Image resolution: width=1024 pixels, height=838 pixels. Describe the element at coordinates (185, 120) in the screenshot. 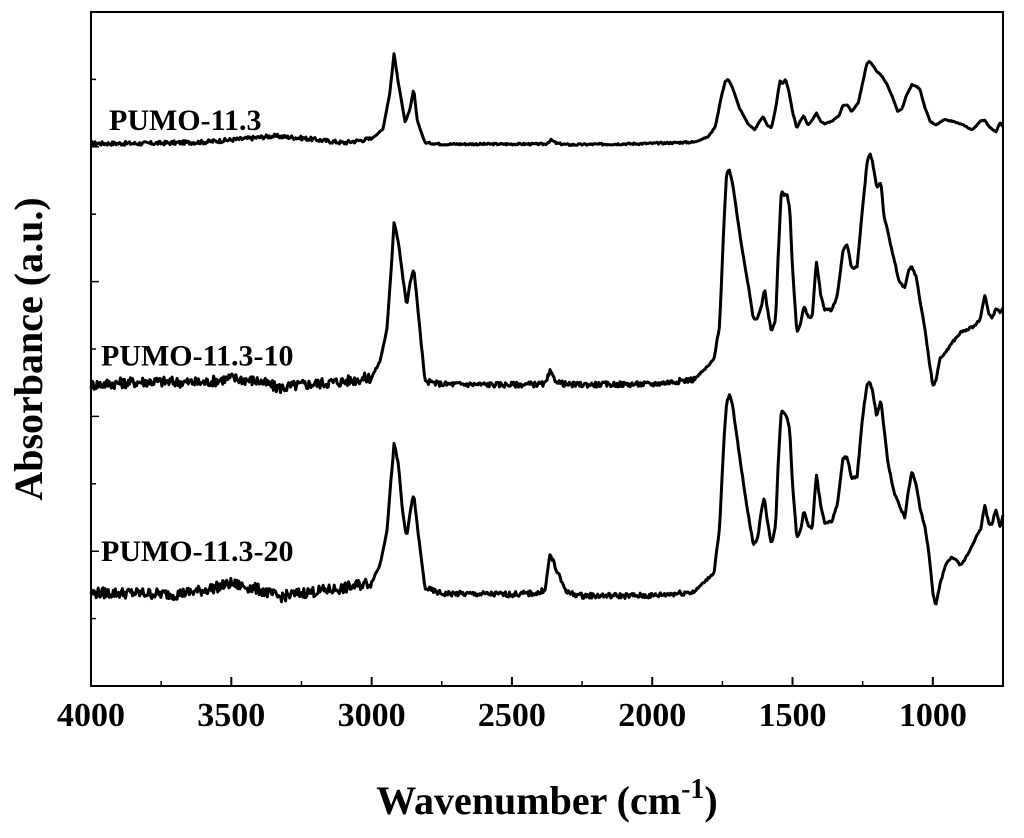

I see `series-label: PUMO-11.3` at that location.